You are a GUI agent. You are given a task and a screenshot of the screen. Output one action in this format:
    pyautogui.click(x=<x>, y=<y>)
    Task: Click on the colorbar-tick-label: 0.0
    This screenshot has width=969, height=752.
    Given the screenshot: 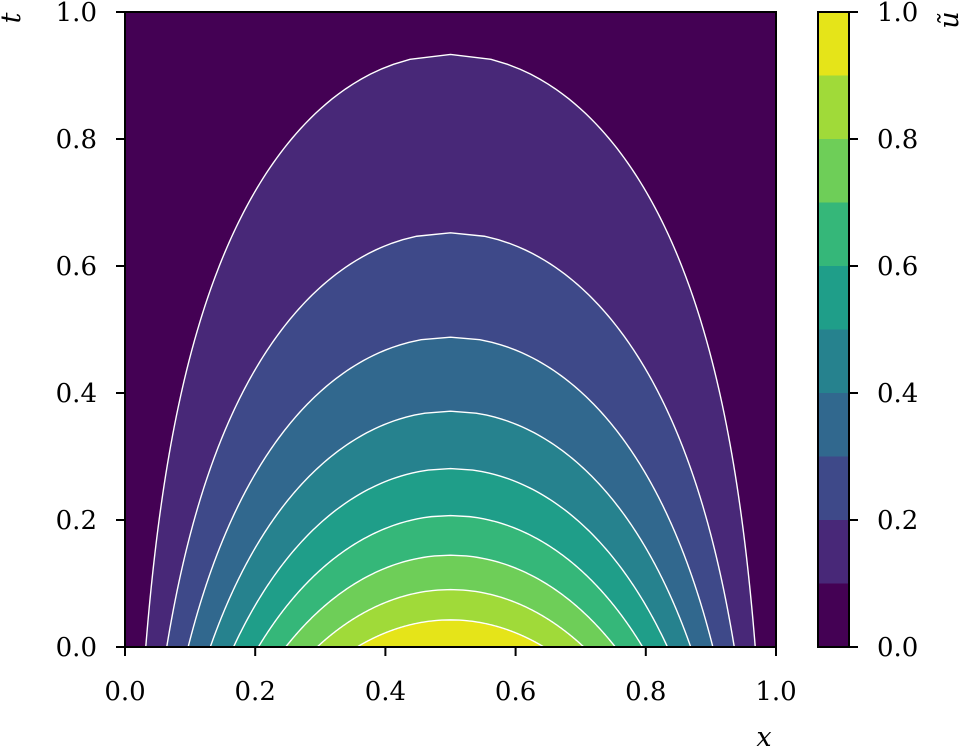 What is the action you would take?
    pyautogui.click(x=897, y=648)
    